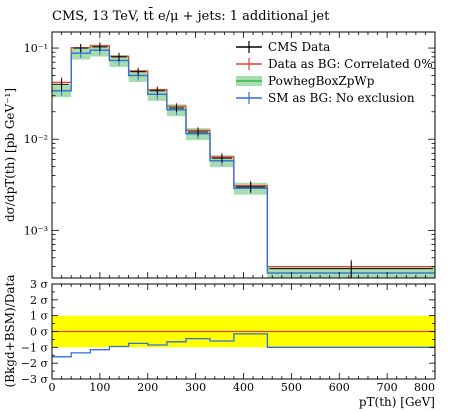 The width and height of the screenshot is (450, 412). What do you see at coordinates (36, 48) in the screenshot?
I see `main-y-tick-label: 10⁻¹` at bounding box center [36, 48].